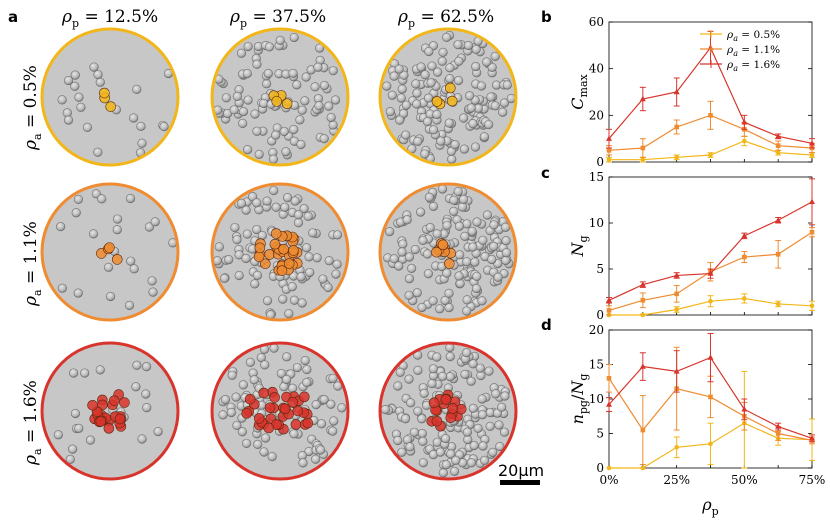 This screenshot has height=528, width=830. I want to click on y-tick-label: 15, so click(596, 177).